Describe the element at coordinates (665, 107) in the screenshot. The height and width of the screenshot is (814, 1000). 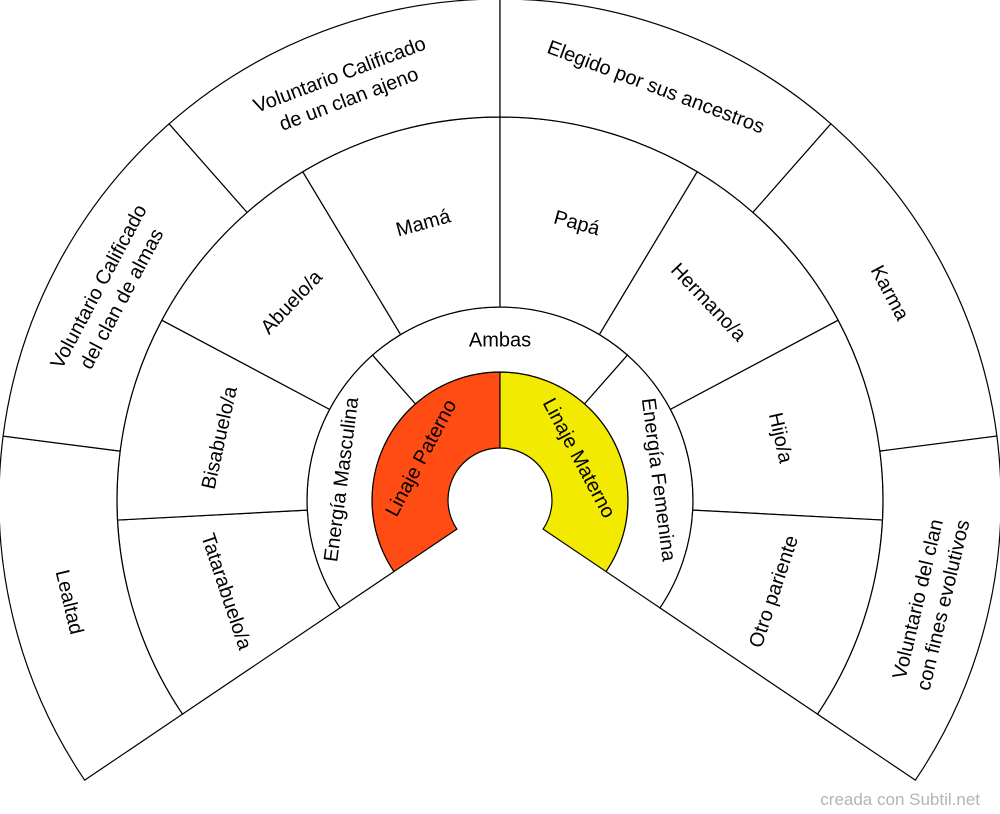
I see `reason-ring-segment-elegido-por-sus-ancestros` at that location.